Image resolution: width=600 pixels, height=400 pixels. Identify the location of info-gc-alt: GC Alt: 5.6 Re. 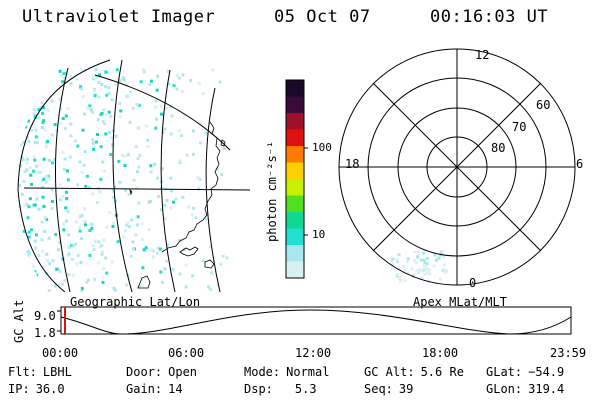
(414, 372).